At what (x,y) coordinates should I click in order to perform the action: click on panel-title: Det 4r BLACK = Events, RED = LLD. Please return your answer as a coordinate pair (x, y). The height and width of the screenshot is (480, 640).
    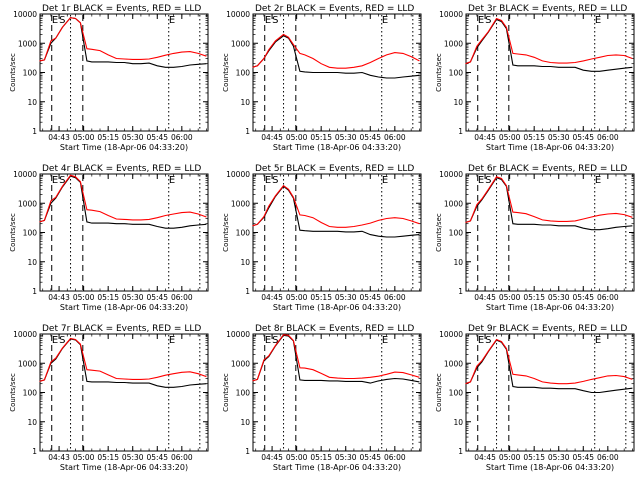
    Looking at the image, I should click on (121, 169).